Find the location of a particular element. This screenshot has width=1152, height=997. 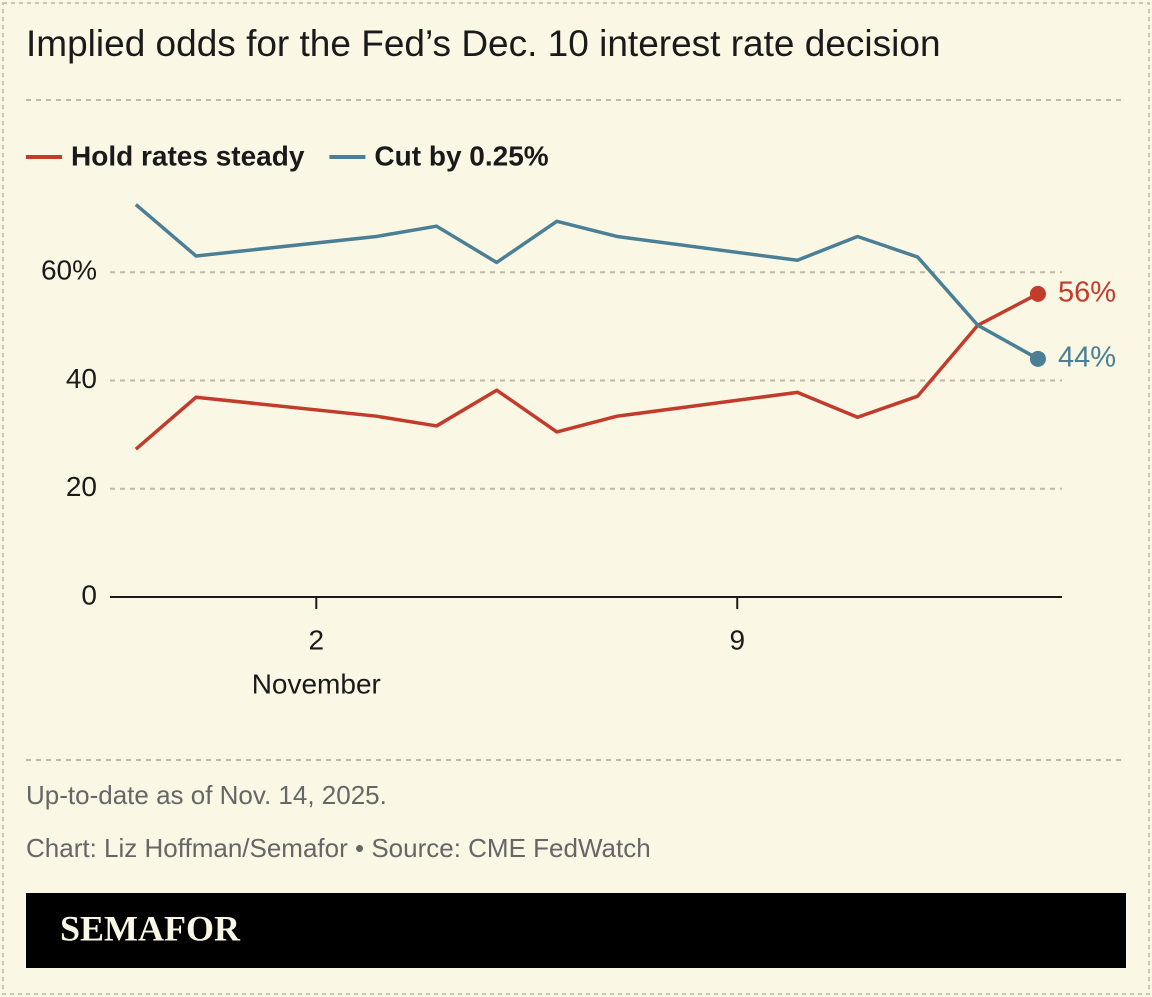

x-tick-label: 9 is located at coordinates (737, 639).